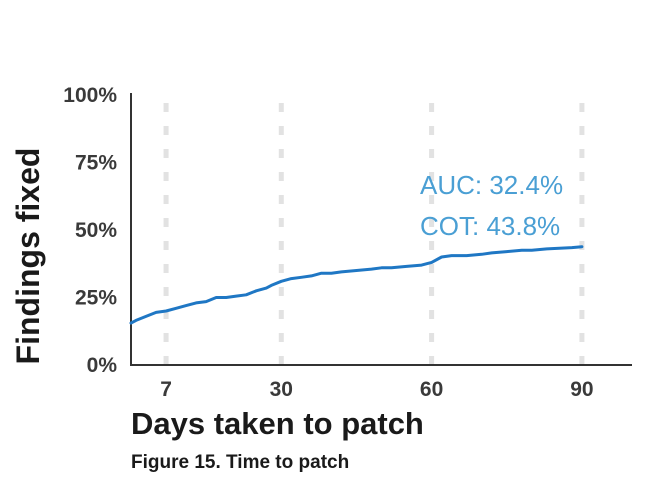 The height and width of the screenshot is (493, 672). What do you see at coordinates (166, 389) in the screenshot?
I see `x-tick-label: 7` at bounding box center [166, 389].